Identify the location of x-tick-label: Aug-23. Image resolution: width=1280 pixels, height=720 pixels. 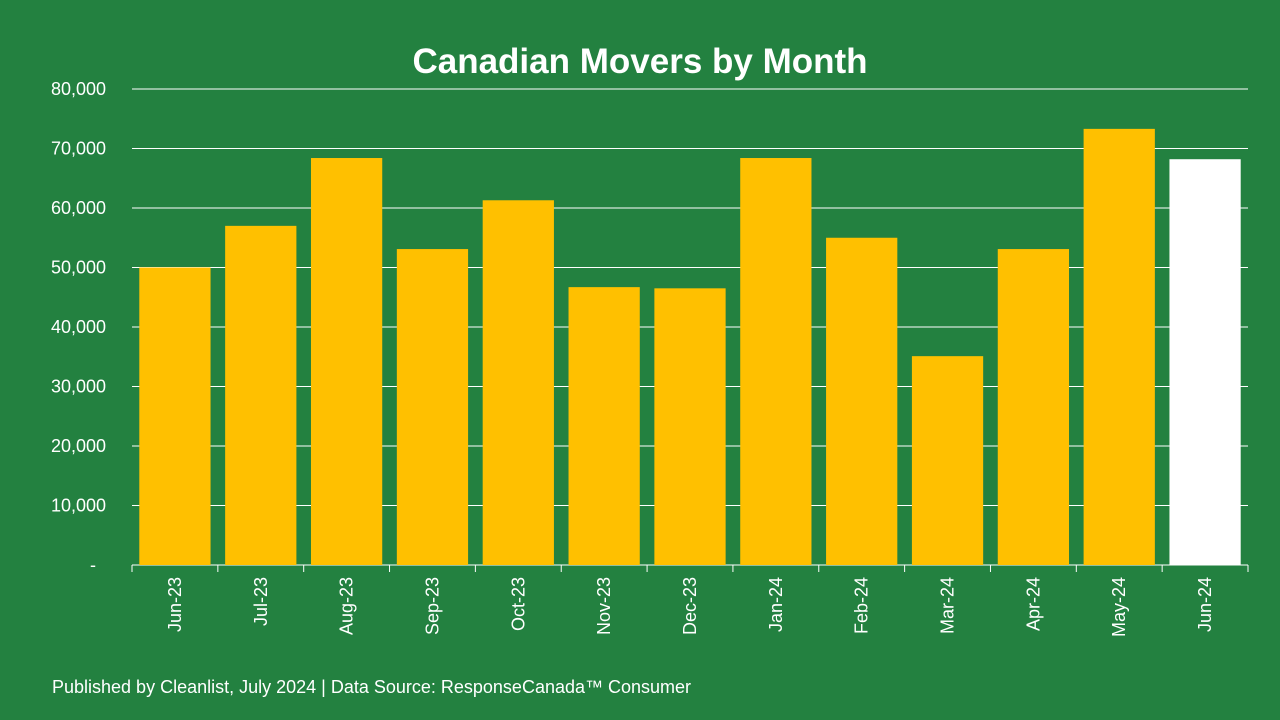
(347, 606).